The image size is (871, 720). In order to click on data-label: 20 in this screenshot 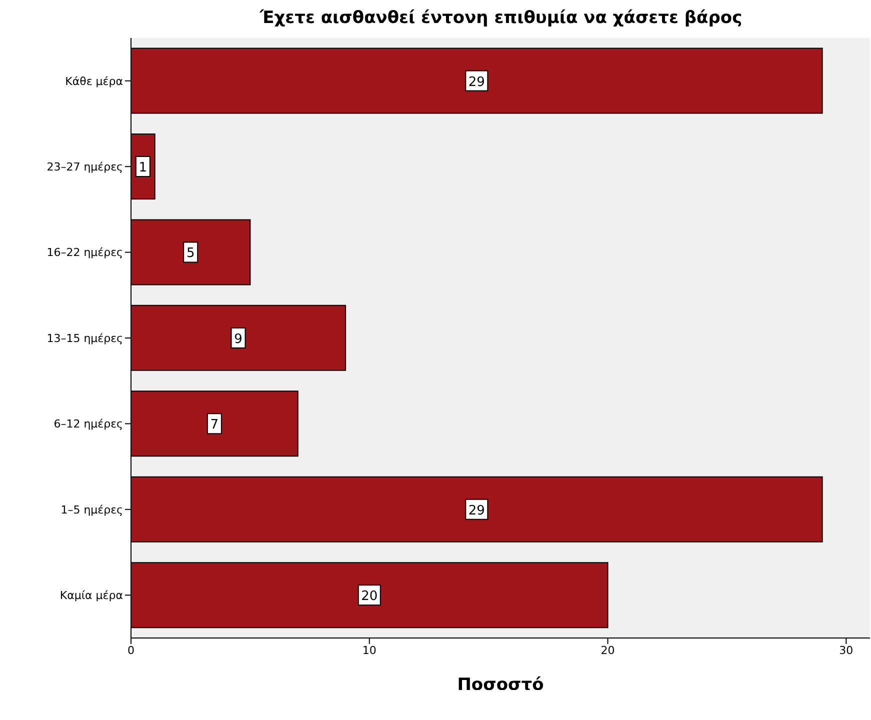, I will do `click(369, 596)`.